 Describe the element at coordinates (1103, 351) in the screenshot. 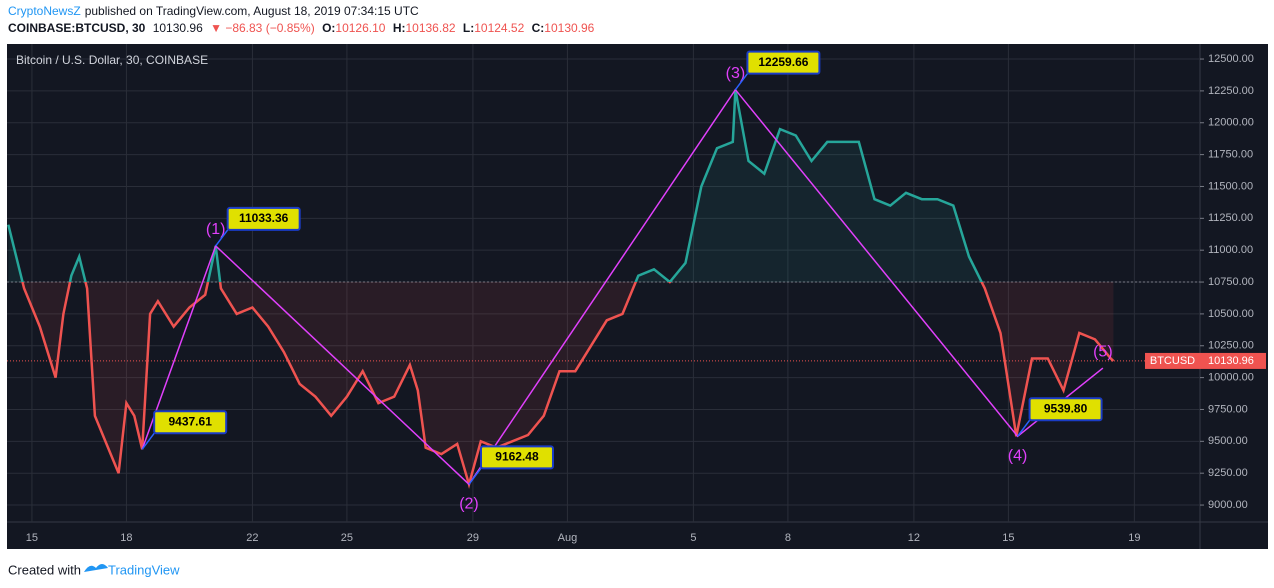

I see `wave-label: (5)` at that location.